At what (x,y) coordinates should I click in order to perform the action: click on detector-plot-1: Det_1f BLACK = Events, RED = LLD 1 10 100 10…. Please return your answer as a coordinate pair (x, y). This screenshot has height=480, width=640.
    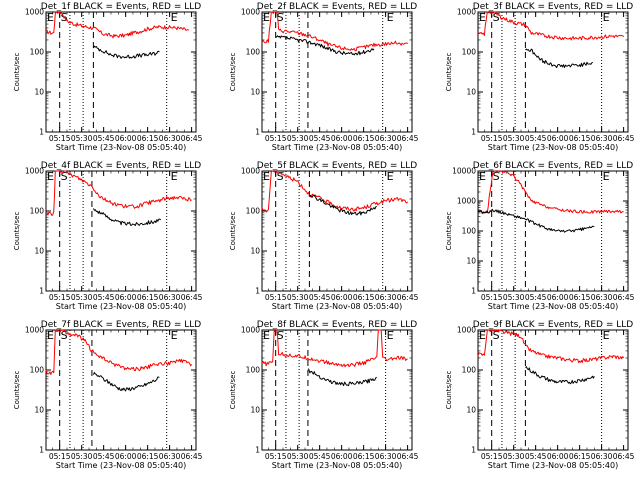
    Looking at the image, I should click on (108, 77).